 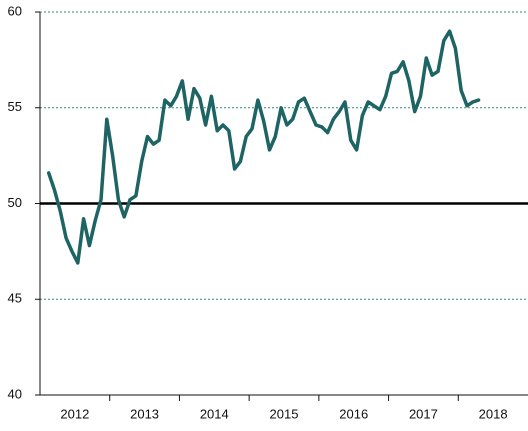 I want to click on y-tick-label: 40, so click(x=15, y=393).